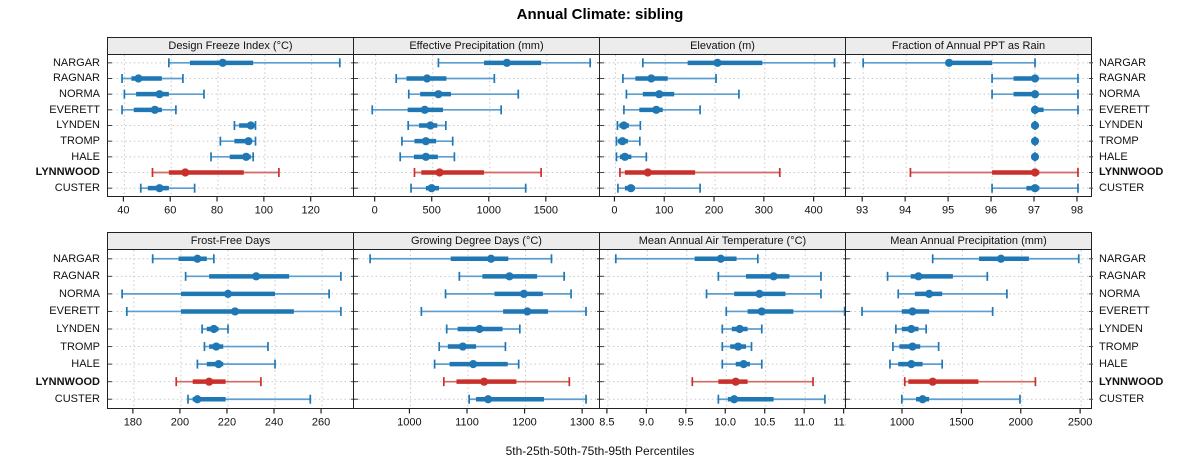 The height and width of the screenshot is (475, 1200). What do you see at coordinates (723, 117) in the screenshot?
I see `panel-box: Elevation (m)` at bounding box center [723, 117].